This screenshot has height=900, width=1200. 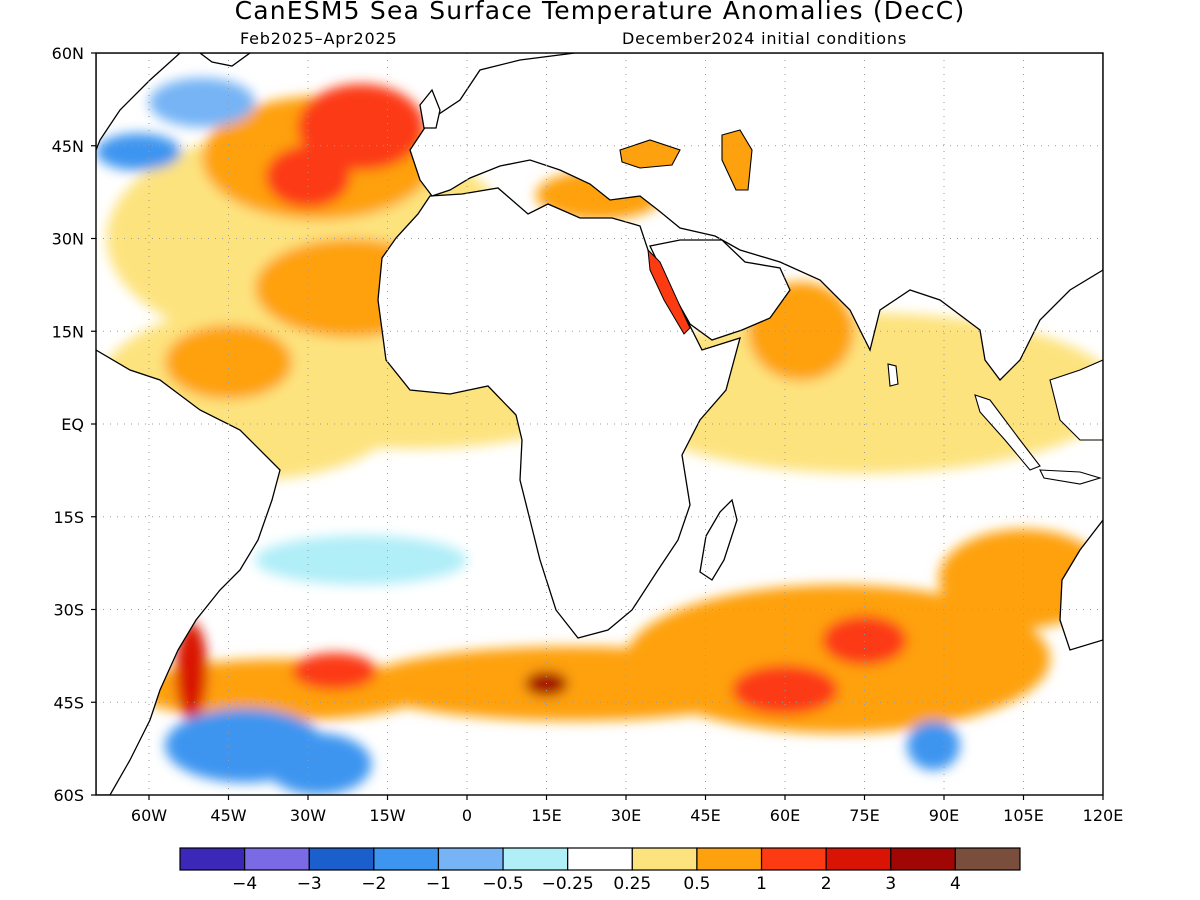 I want to click on longitude-tick-label: 0, so click(x=467, y=815).